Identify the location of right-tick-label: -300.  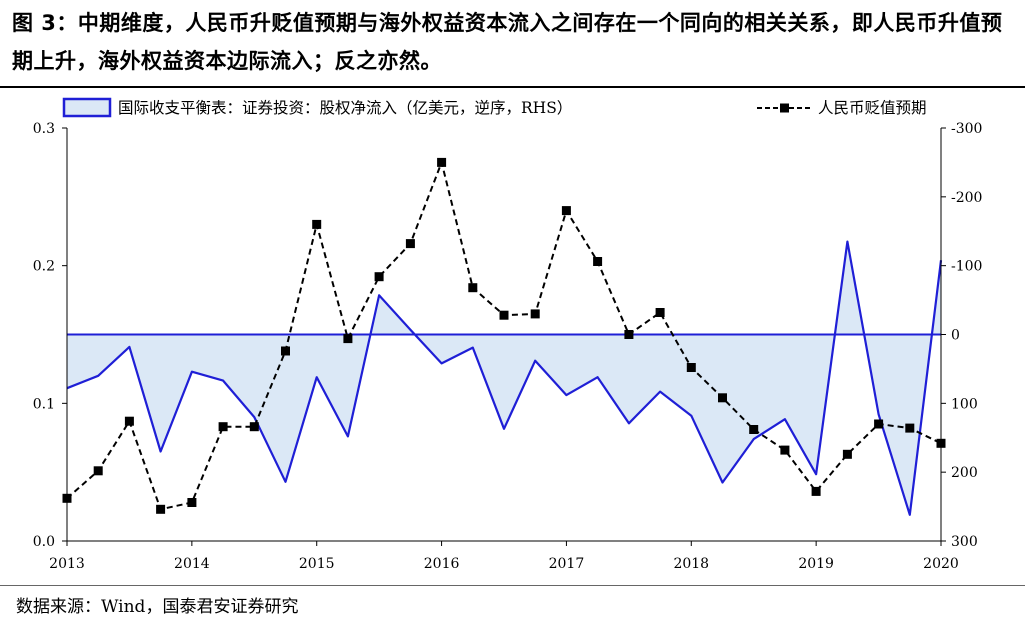
(966, 129).